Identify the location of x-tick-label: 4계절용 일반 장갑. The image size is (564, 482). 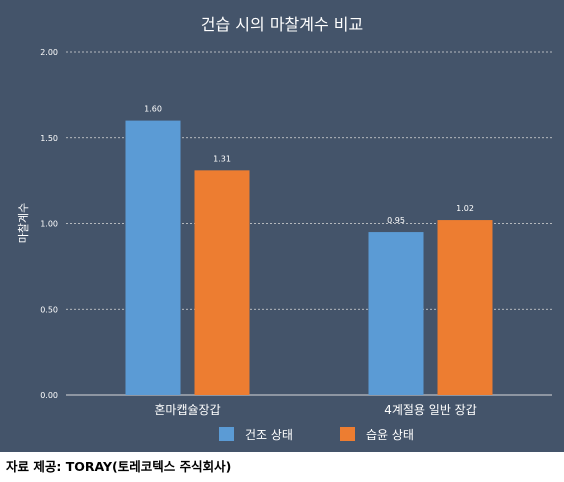
(430, 410).